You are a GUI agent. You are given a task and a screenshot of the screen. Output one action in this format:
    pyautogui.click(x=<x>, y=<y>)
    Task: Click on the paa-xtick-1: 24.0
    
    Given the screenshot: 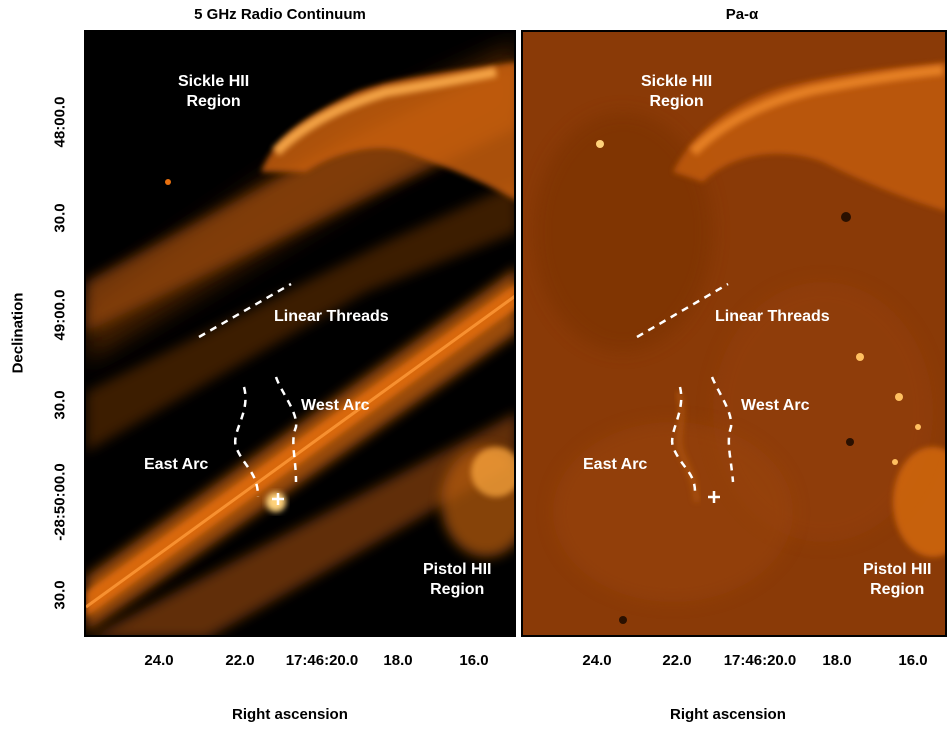 What is the action you would take?
    pyautogui.click(x=597, y=660)
    